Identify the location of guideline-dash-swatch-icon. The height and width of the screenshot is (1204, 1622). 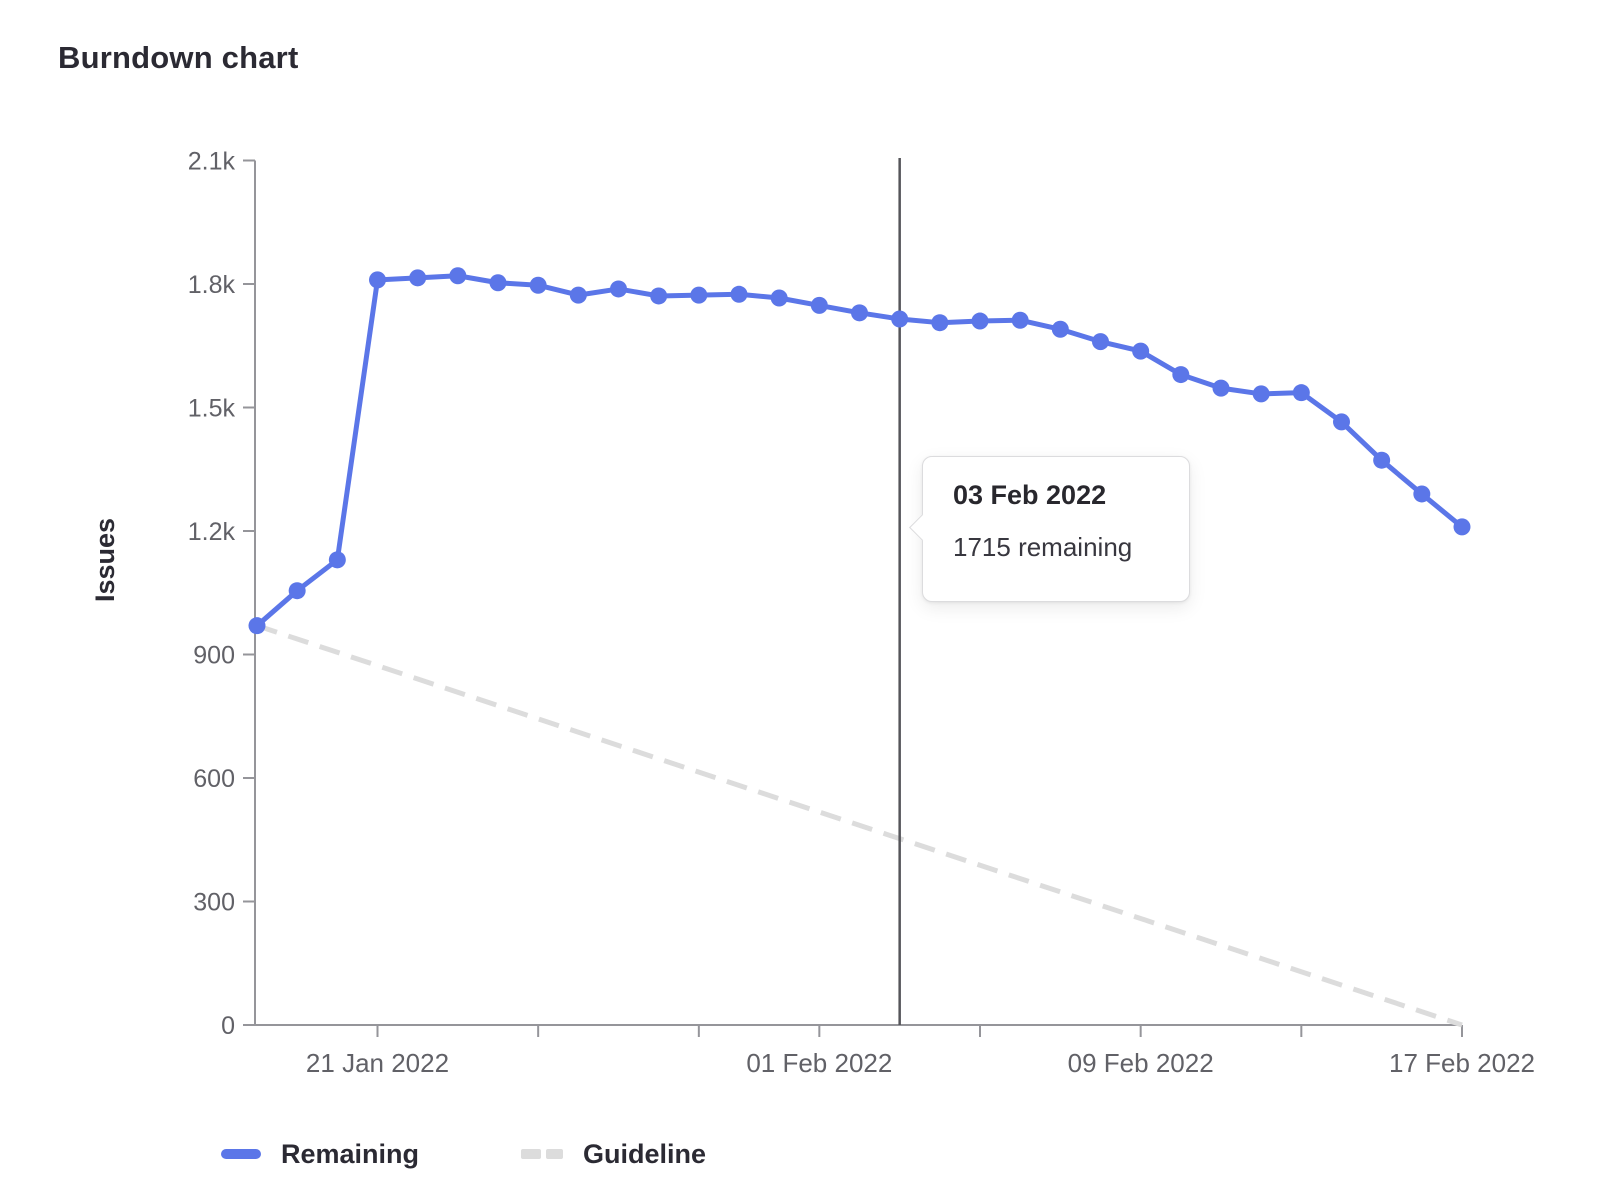
(542, 1154).